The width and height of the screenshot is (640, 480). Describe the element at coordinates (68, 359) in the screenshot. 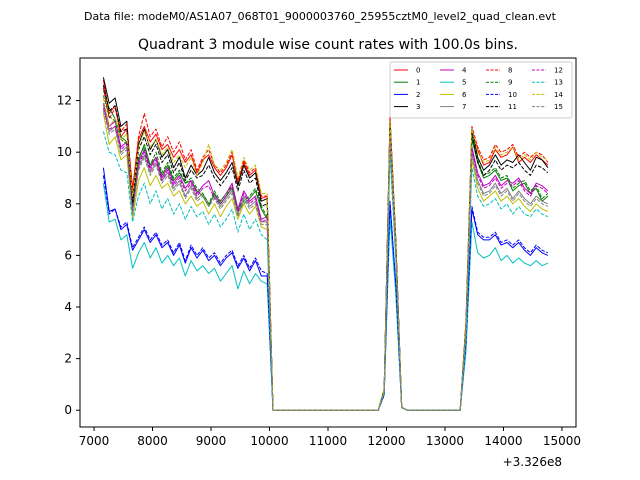

I see `y-tick-label: 2` at that location.